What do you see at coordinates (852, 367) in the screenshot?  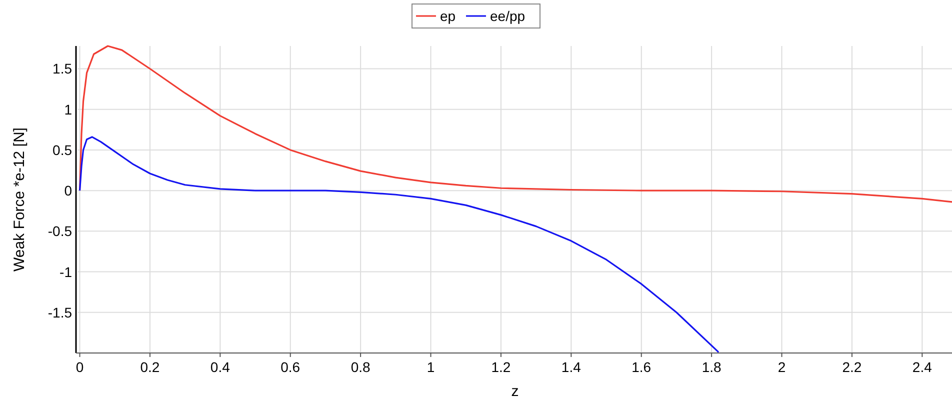 I see `x-tick-label: 2.2` at bounding box center [852, 367].